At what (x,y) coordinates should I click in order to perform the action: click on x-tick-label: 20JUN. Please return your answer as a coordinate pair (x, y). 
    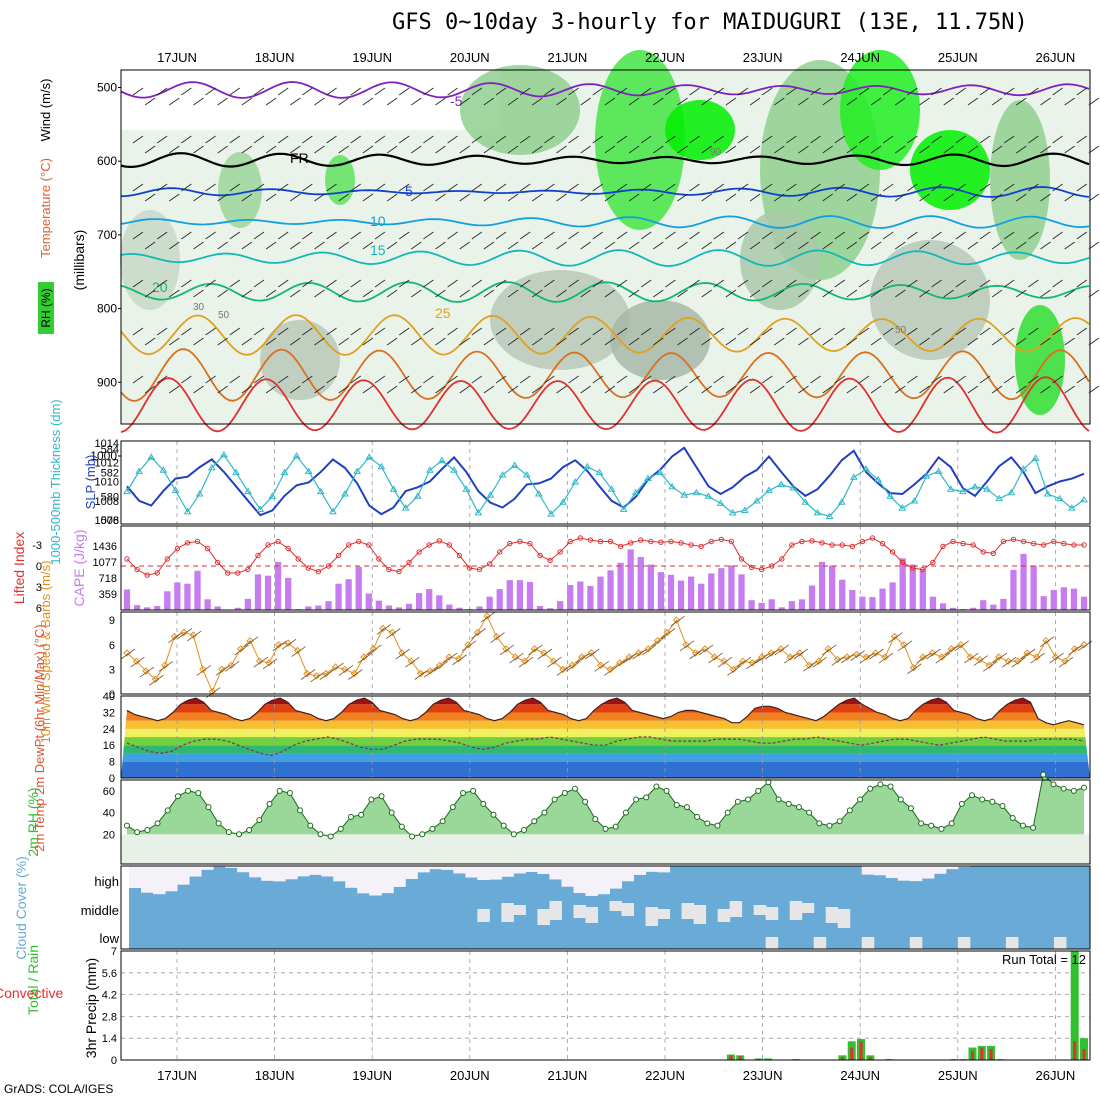
    Looking at the image, I should click on (470, 57).